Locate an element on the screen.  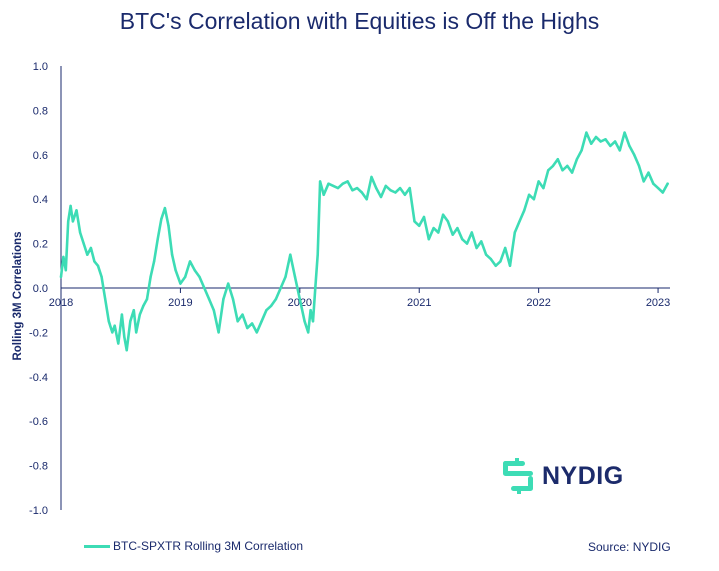
y-tick-label: 0.6 is located at coordinates (40, 156).